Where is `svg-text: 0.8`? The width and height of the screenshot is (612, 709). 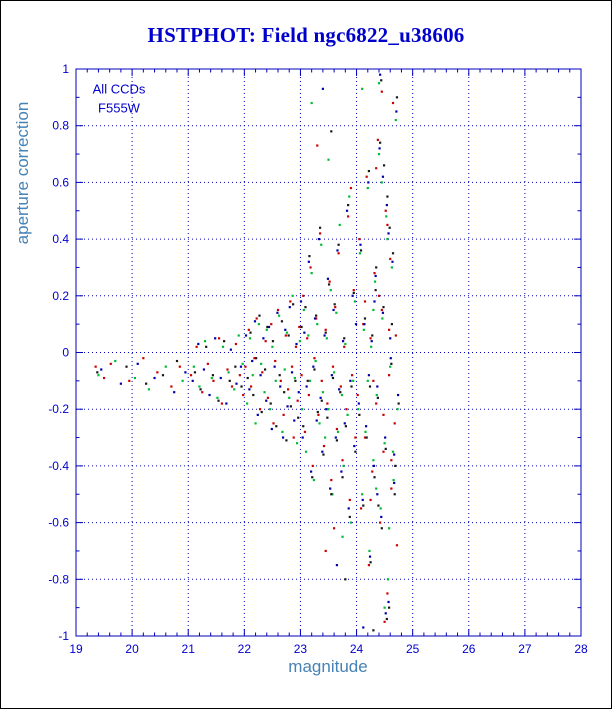 svg-text: 0.8 is located at coordinates (60, 126).